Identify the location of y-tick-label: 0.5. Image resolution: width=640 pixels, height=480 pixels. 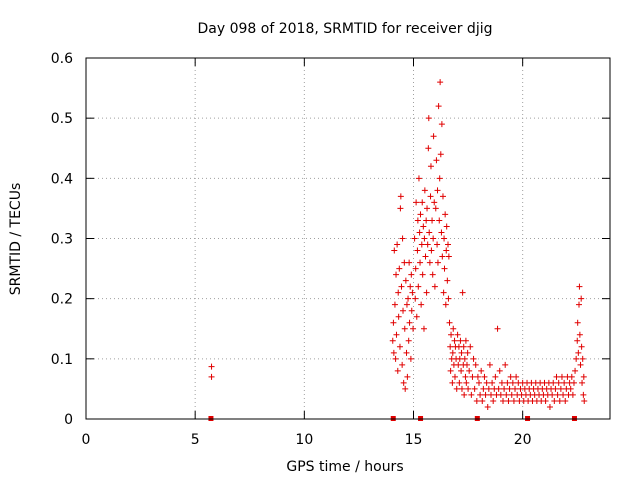
(62, 119).